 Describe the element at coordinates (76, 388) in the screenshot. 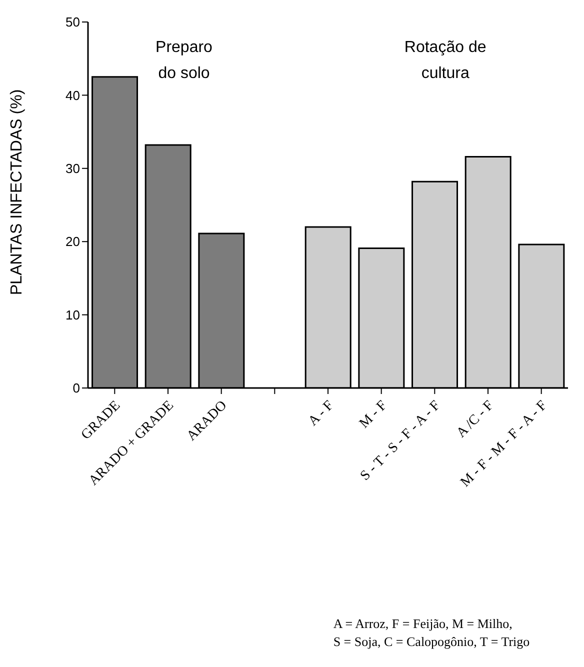

I see `y-tick-label: 0` at that location.